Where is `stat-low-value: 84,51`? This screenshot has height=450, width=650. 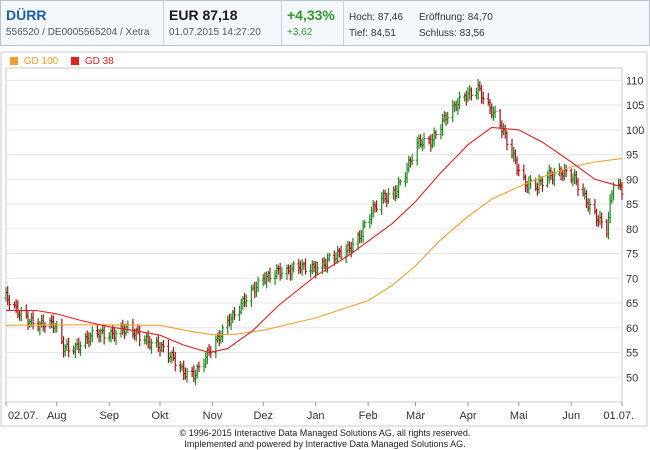
stat-low-value: 84,51 is located at coordinates (383, 33).